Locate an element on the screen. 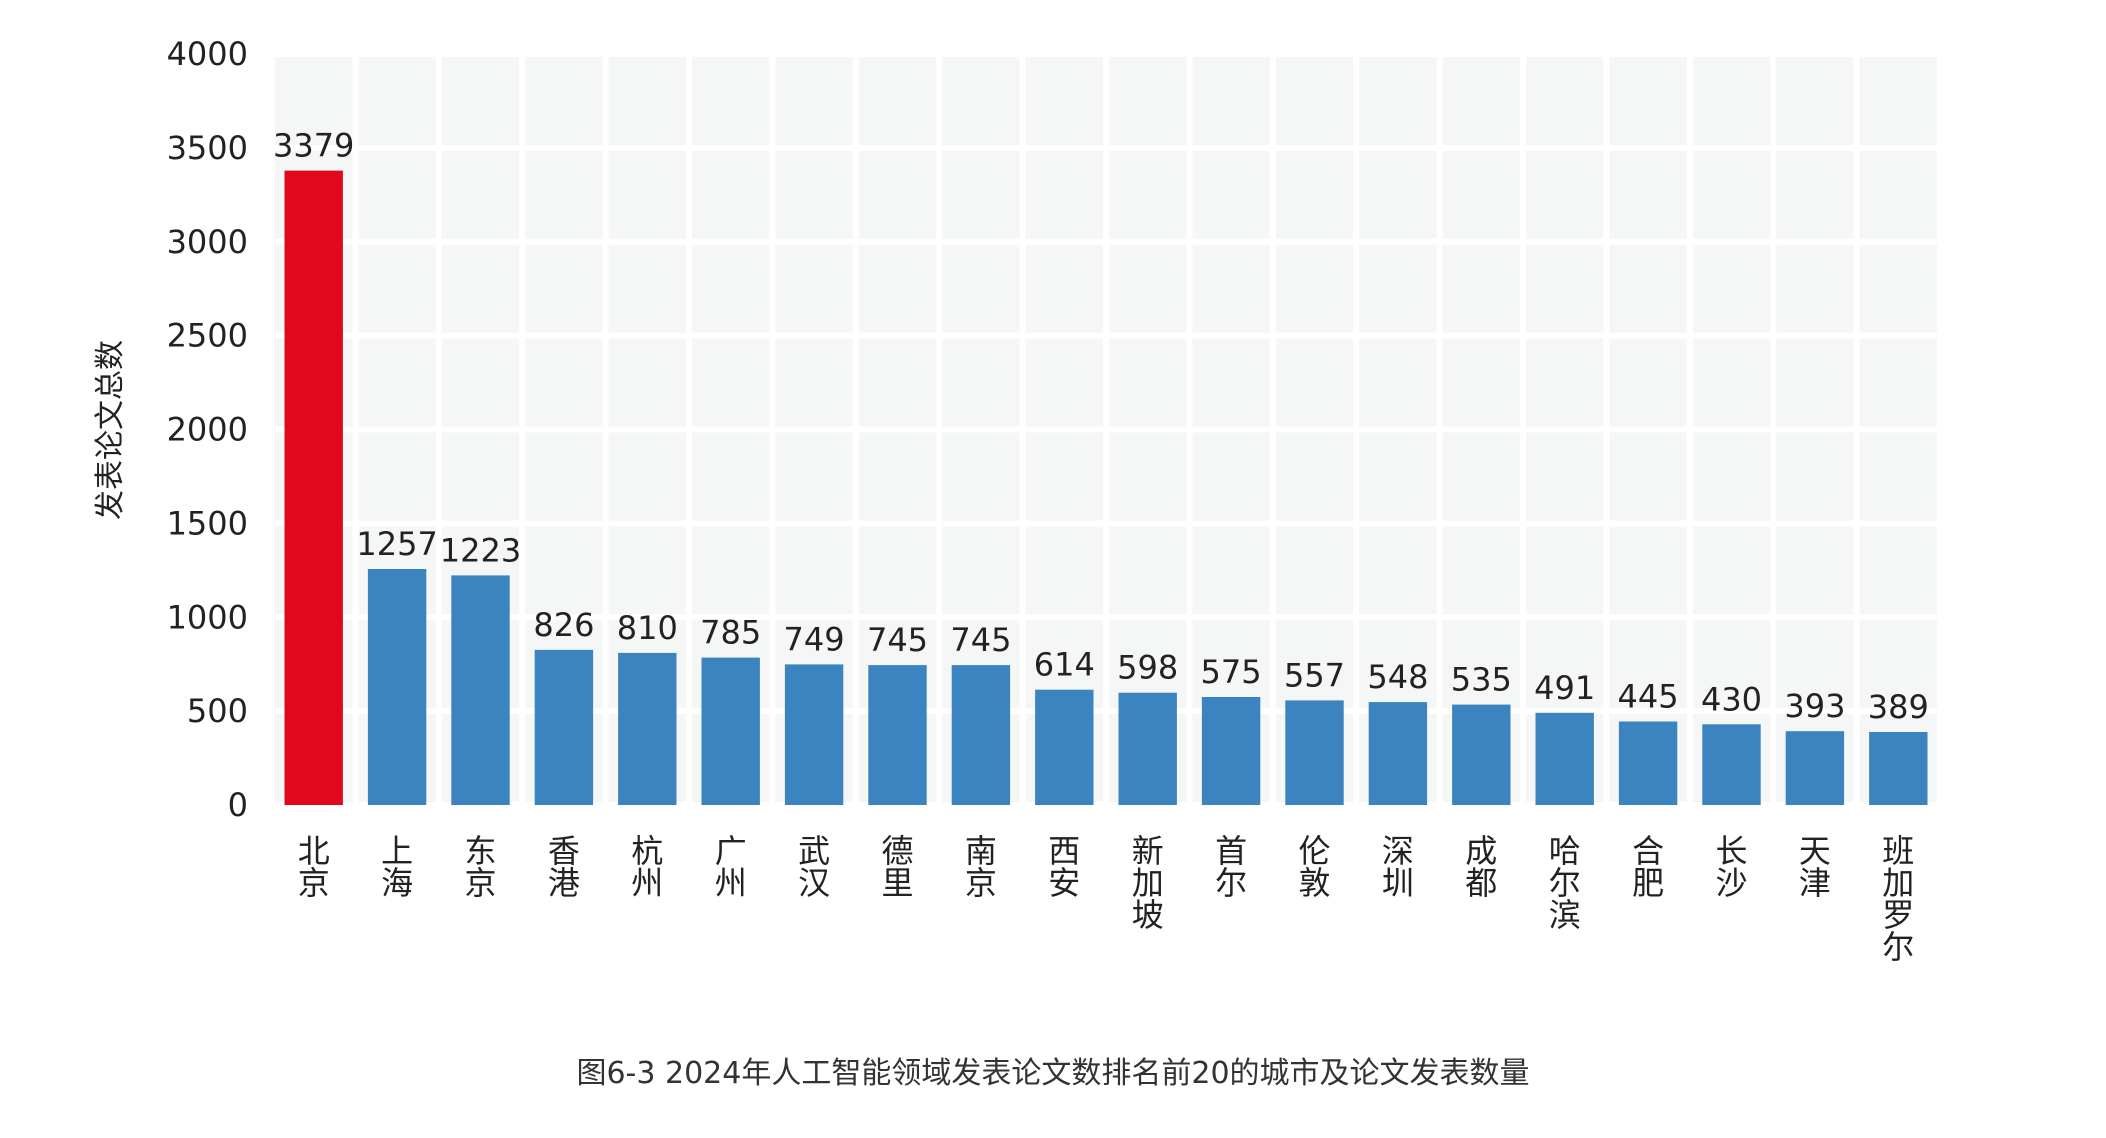  data-label: 598 is located at coordinates (1147, 668).